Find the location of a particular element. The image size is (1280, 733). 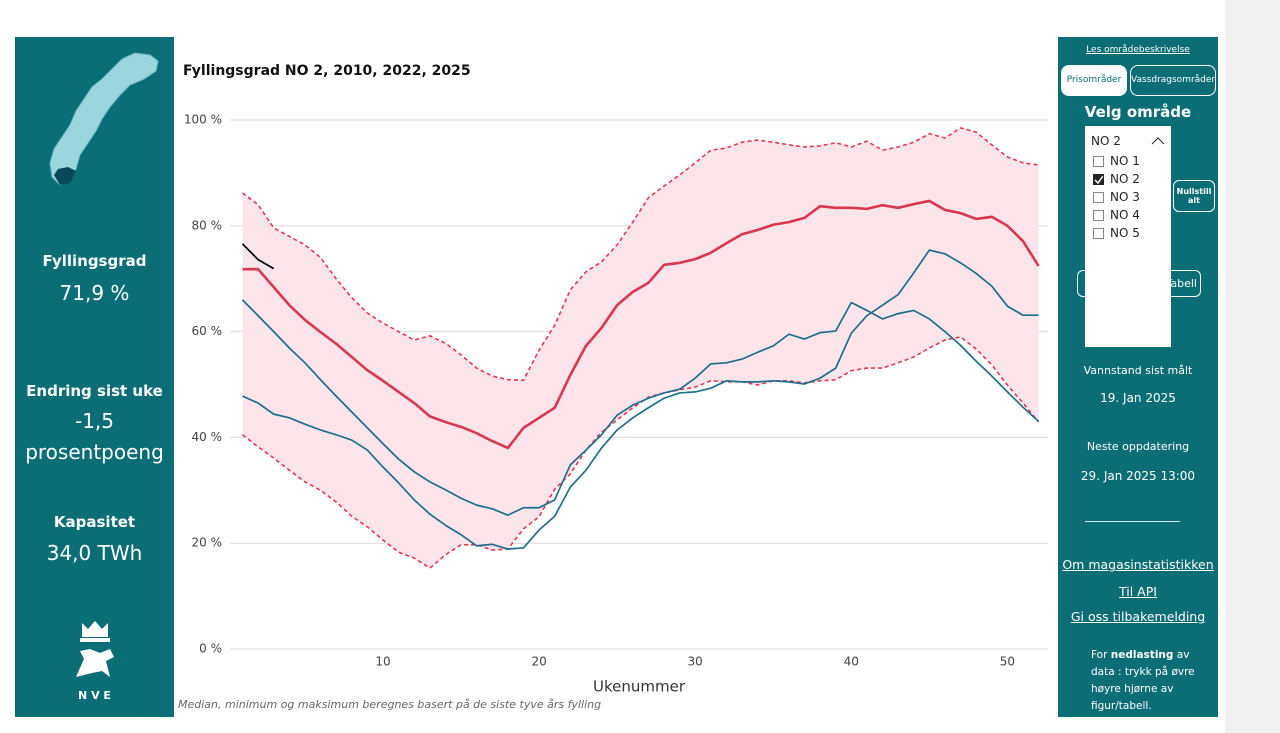

change-value: -1,5 is located at coordinates (94, 421).